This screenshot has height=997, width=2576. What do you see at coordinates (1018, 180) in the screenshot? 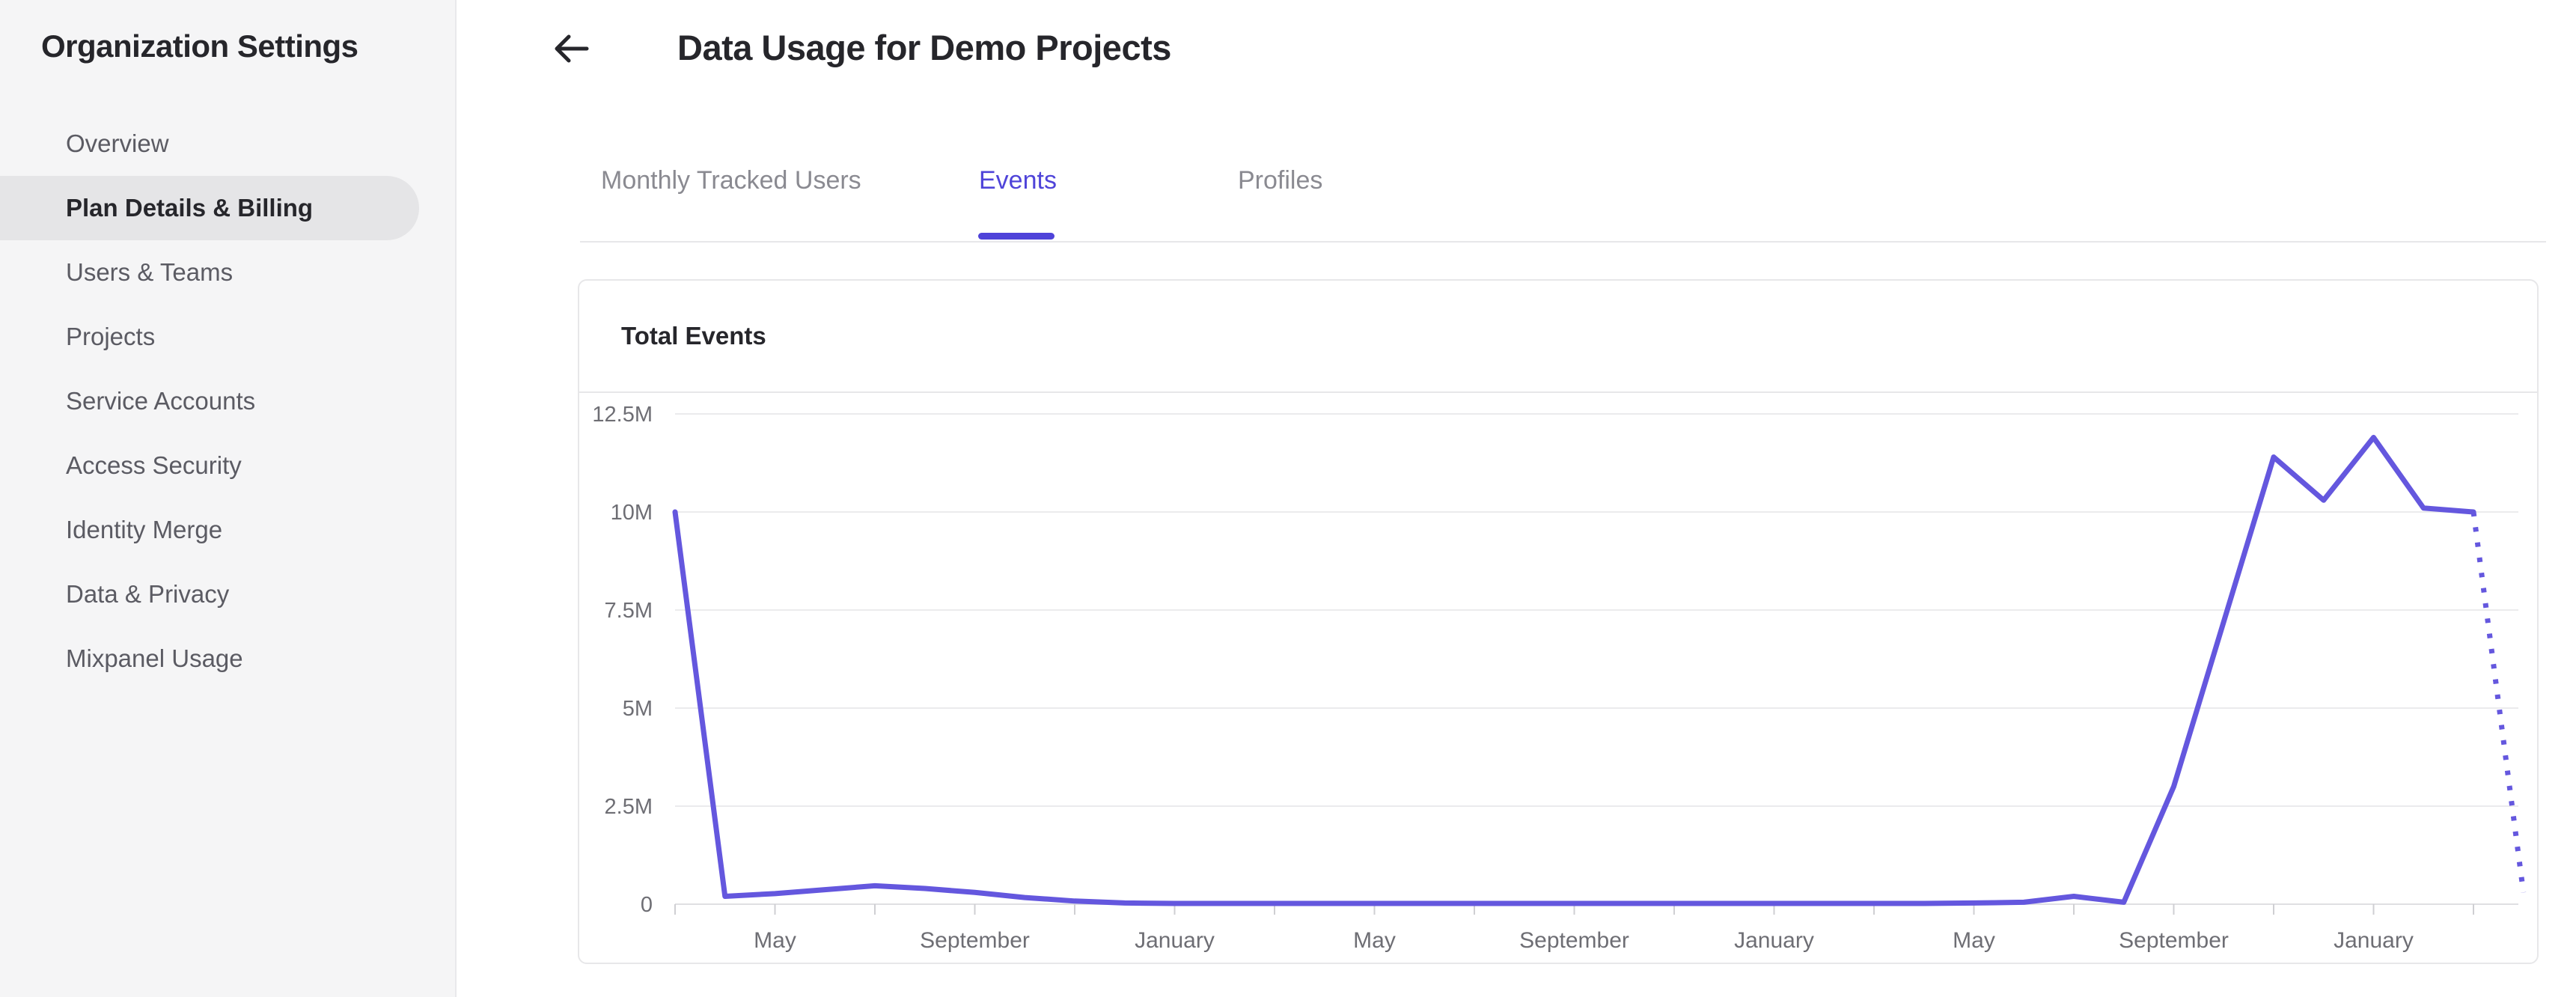
I see `tab-events: Events` at bounding box center [1018, 180].